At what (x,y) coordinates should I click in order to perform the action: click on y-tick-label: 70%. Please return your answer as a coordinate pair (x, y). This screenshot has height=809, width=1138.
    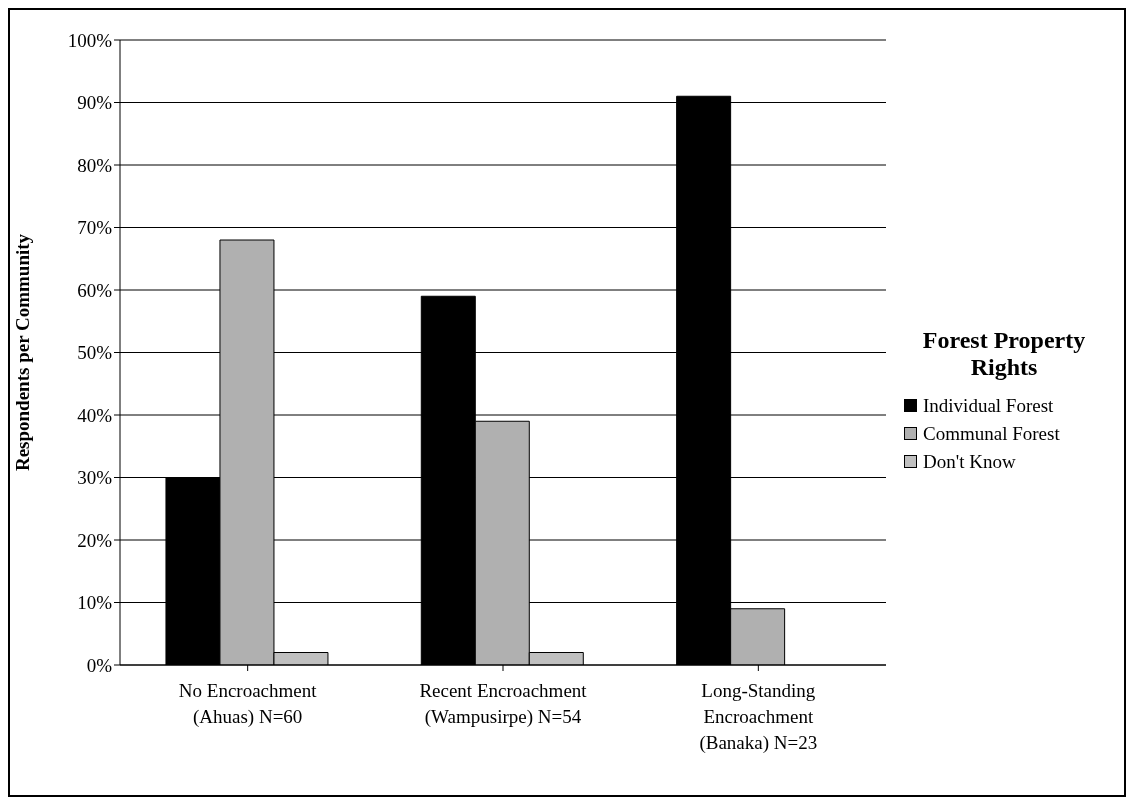
    Looking at the image, I should click on (95, 228).